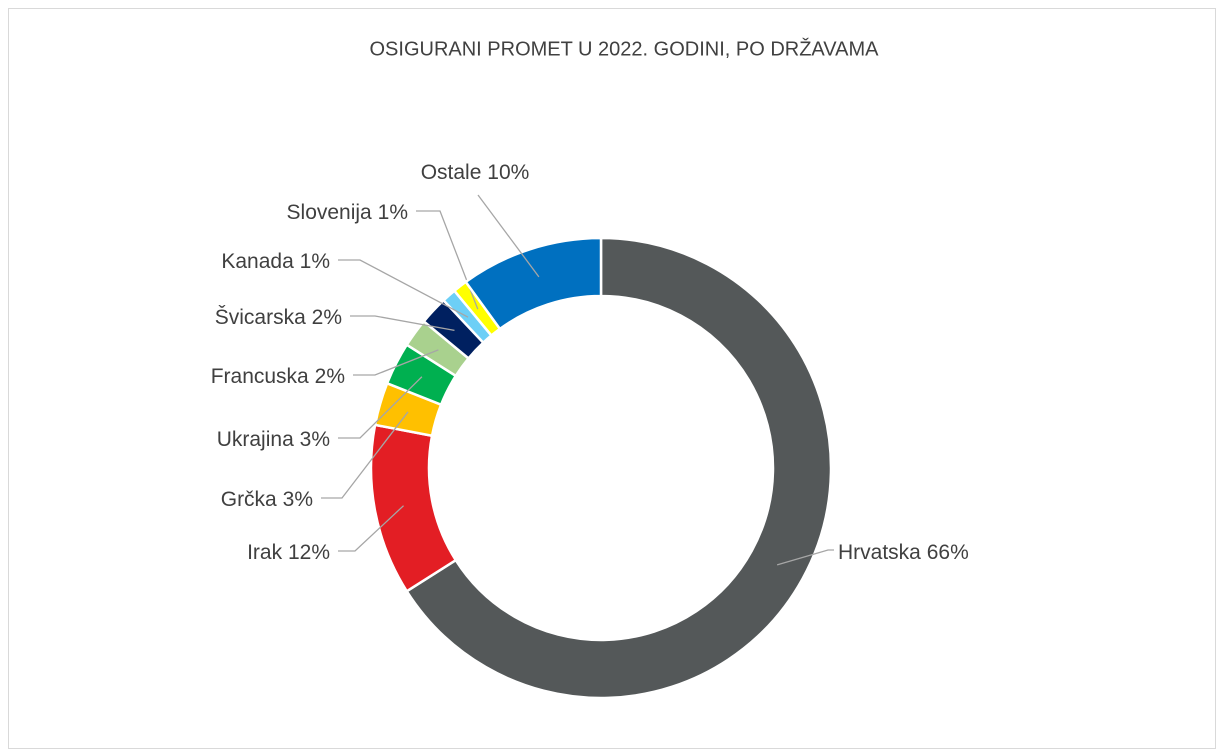  I want to click on data-label: Slovenija 1%, so click(347, 212).